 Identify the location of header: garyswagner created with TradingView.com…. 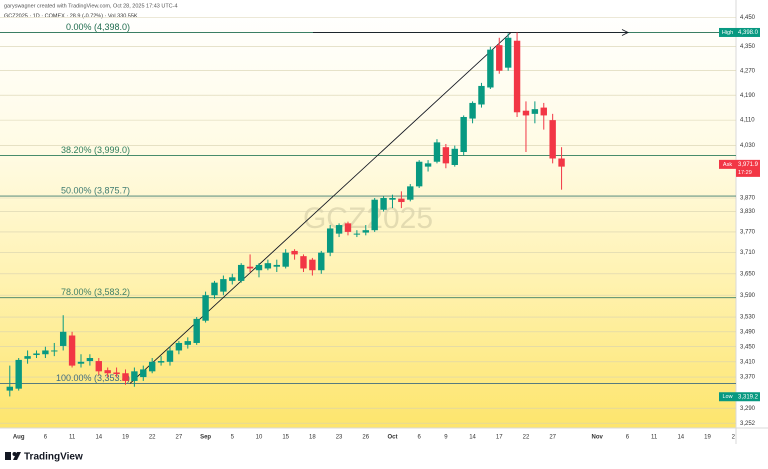
(91, 6).